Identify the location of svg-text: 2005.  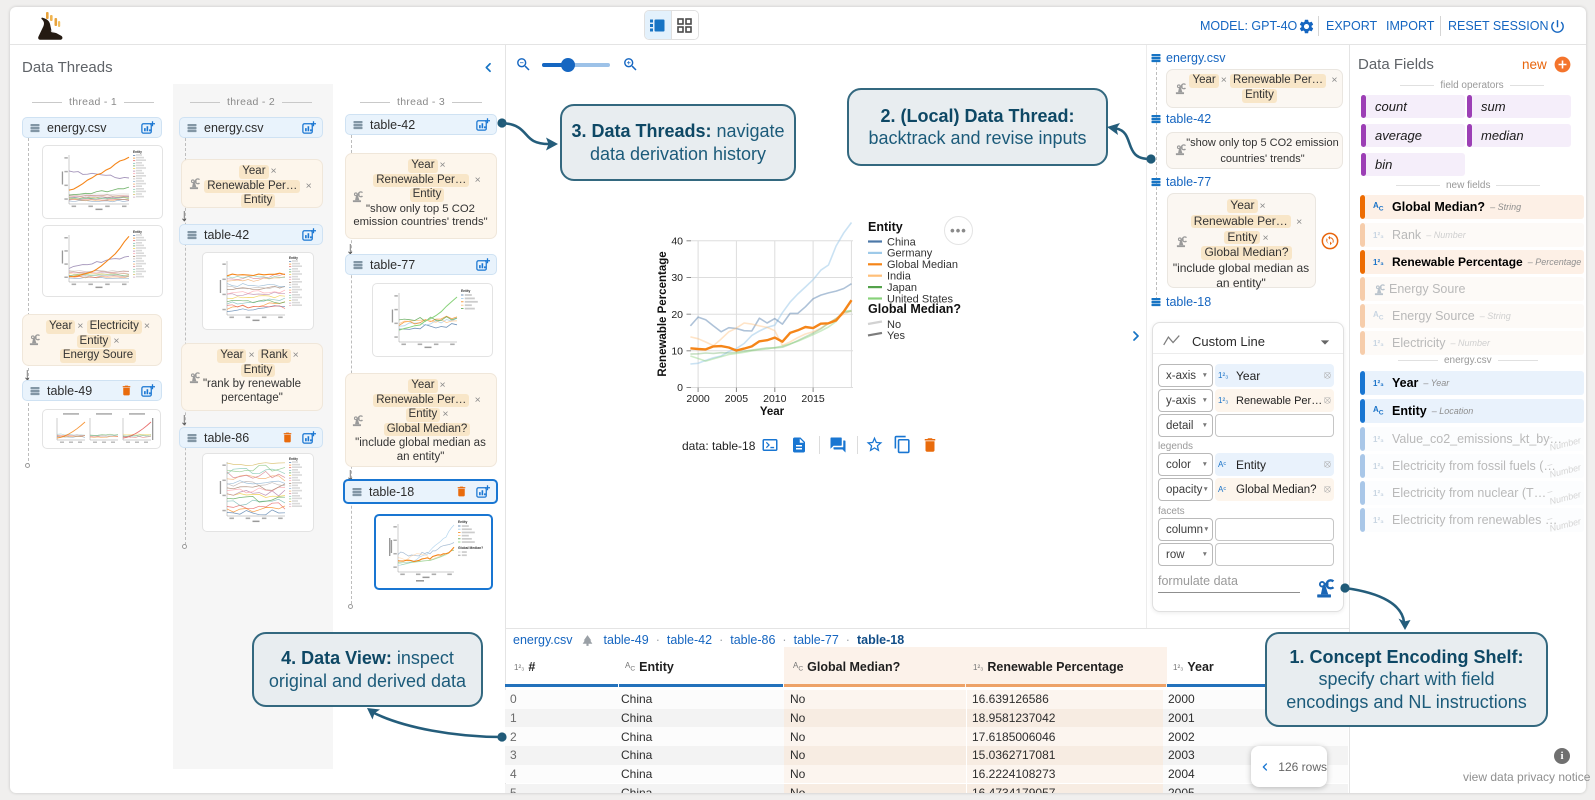
(737, 399).